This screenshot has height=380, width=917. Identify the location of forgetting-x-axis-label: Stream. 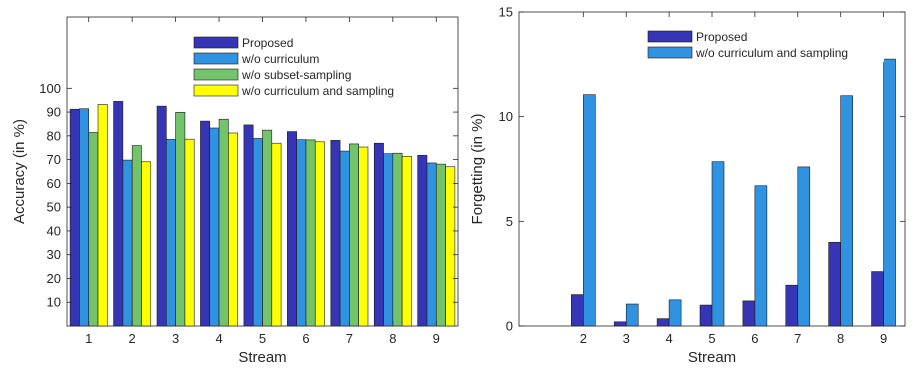
(712, 357).